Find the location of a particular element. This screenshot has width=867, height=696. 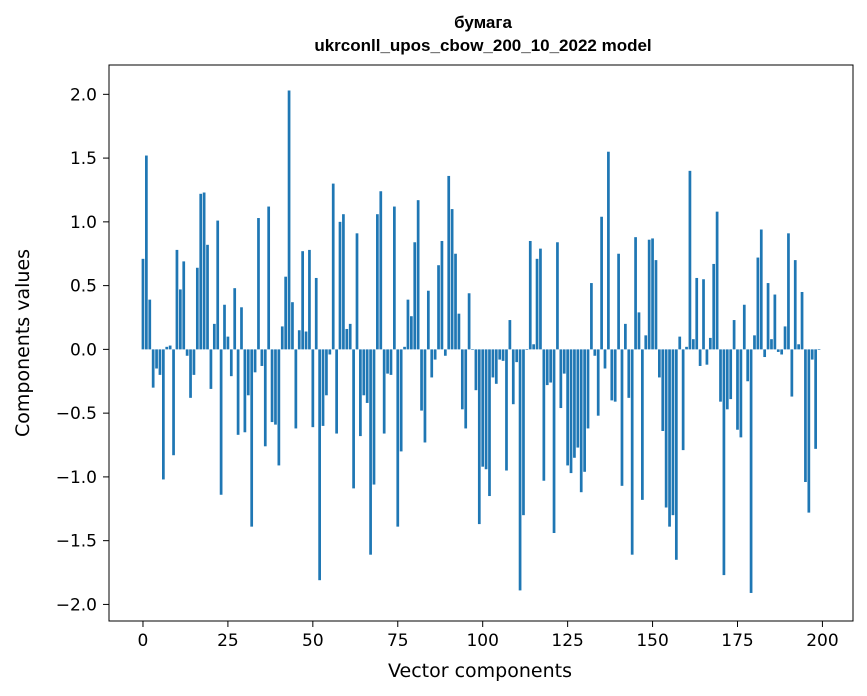

y-tick-label: 1.5 is located at coordinates (83, 159).